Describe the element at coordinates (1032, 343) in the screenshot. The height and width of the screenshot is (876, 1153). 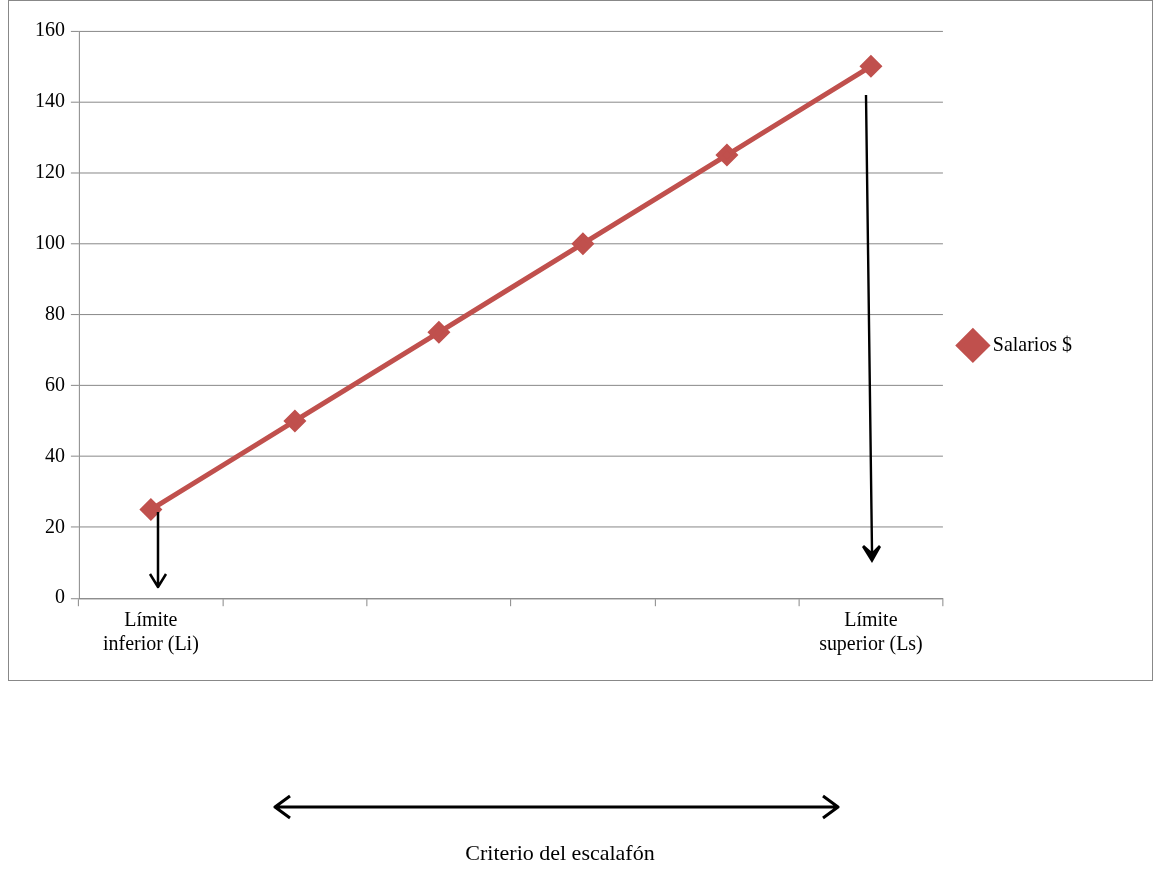
I see `legend-label: Salarios $` at that location.